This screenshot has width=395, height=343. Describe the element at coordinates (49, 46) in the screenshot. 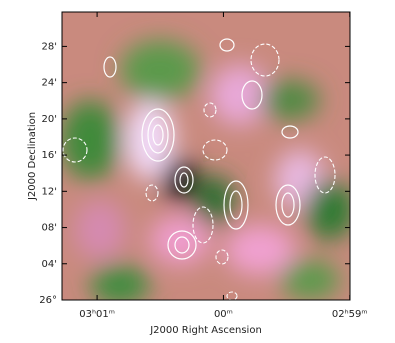

I see `y-tick-label: 28'` at that location.